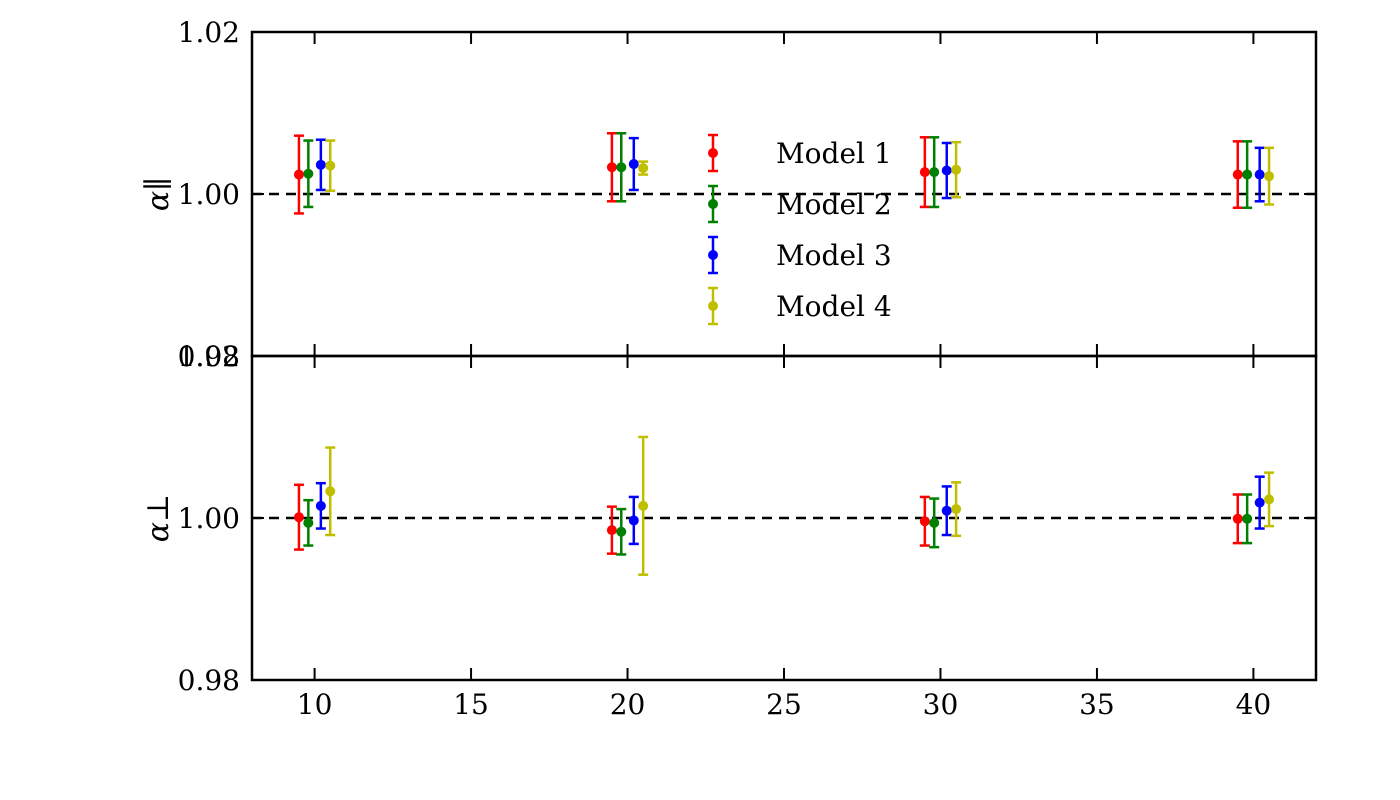  Describe the element at coordinates (834, 306) in the screenshot. I see `legend-label: Model 4` at that location.